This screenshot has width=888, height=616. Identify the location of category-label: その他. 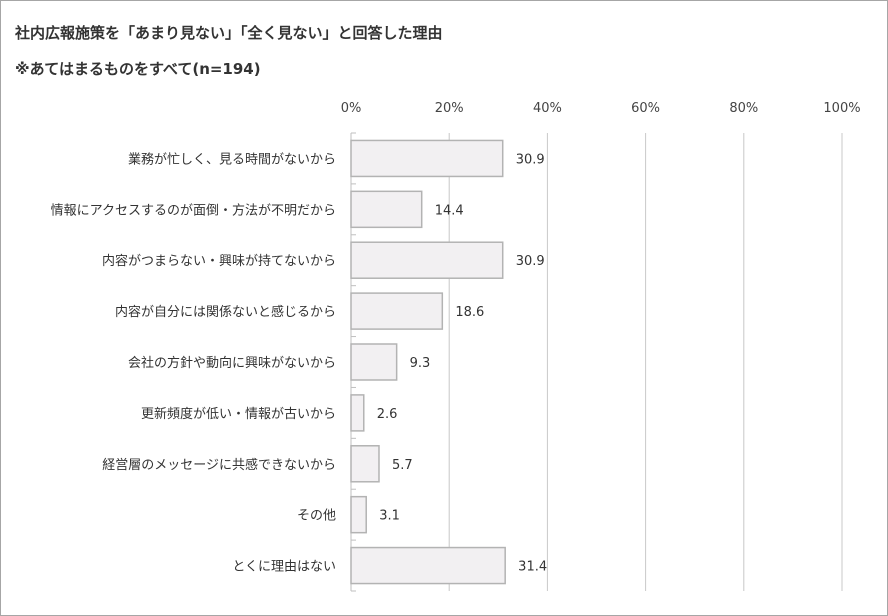
(316, 516).